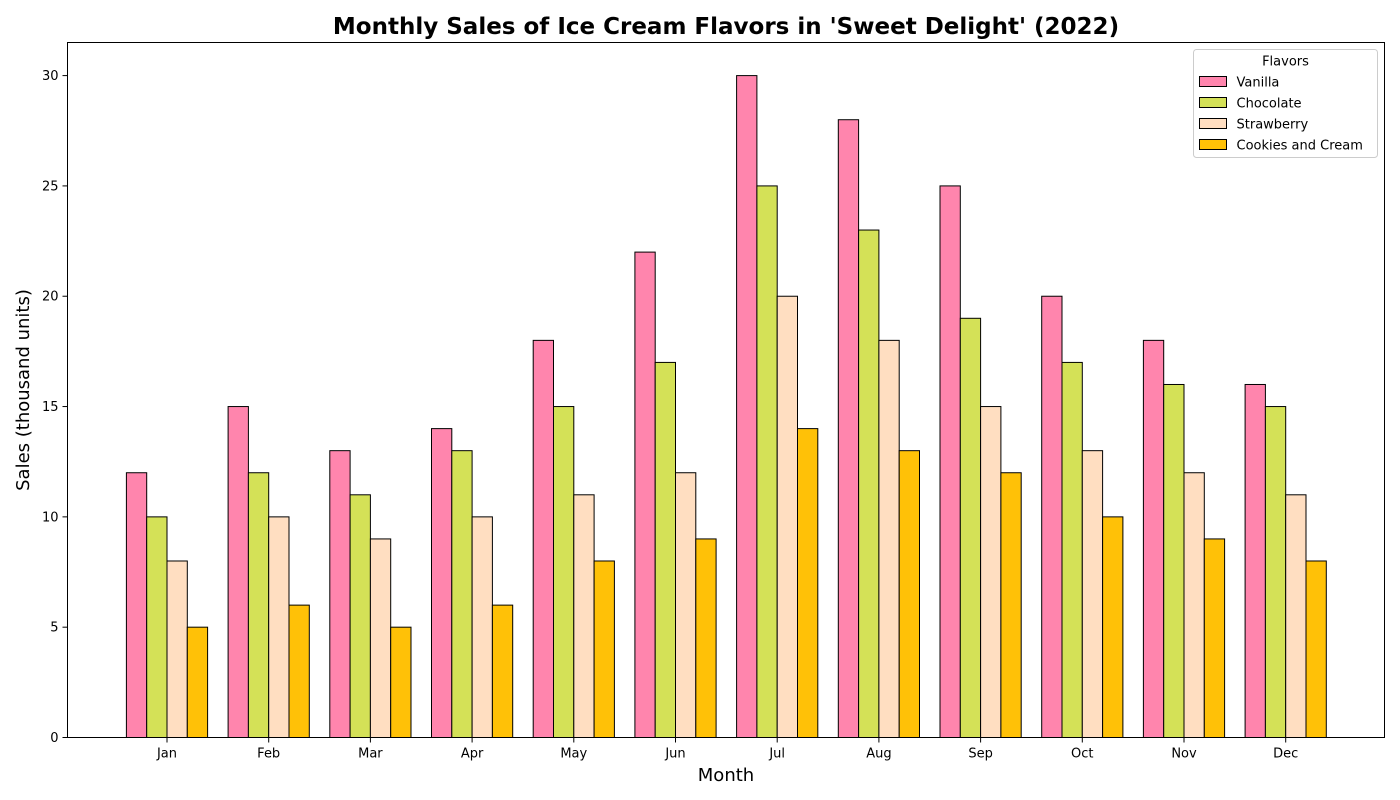 The height and width of the screenshot is (800, 1400). I want to click on bar-strawberry-jan, so click(177, 649).